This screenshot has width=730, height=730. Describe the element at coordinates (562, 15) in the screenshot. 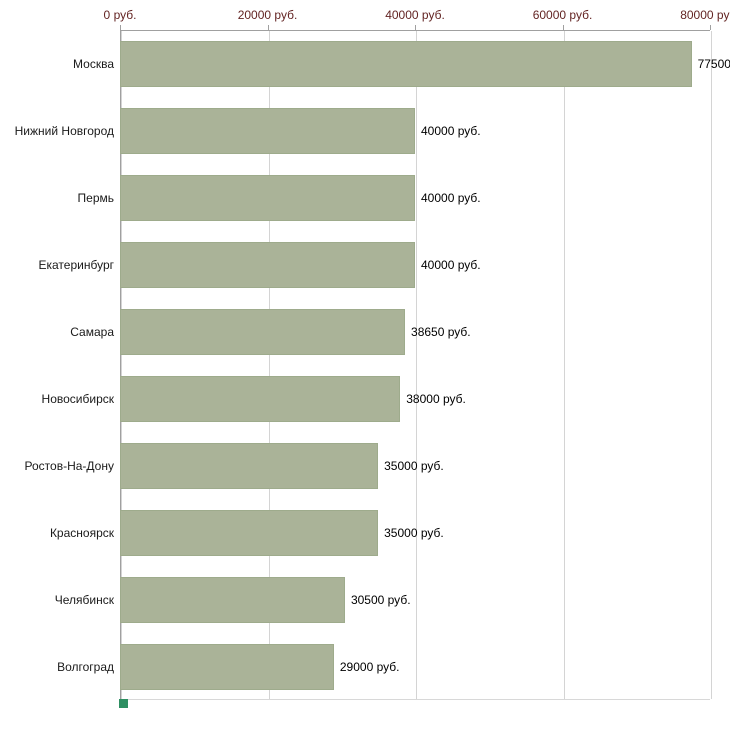

I see `x-axis-tick-label: 60000 руб.` at that location.